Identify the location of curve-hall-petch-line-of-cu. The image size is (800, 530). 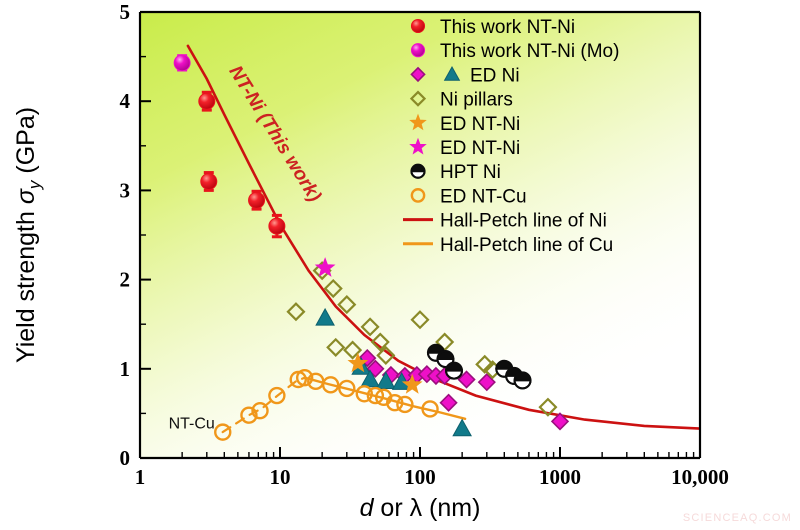
(385, 398).